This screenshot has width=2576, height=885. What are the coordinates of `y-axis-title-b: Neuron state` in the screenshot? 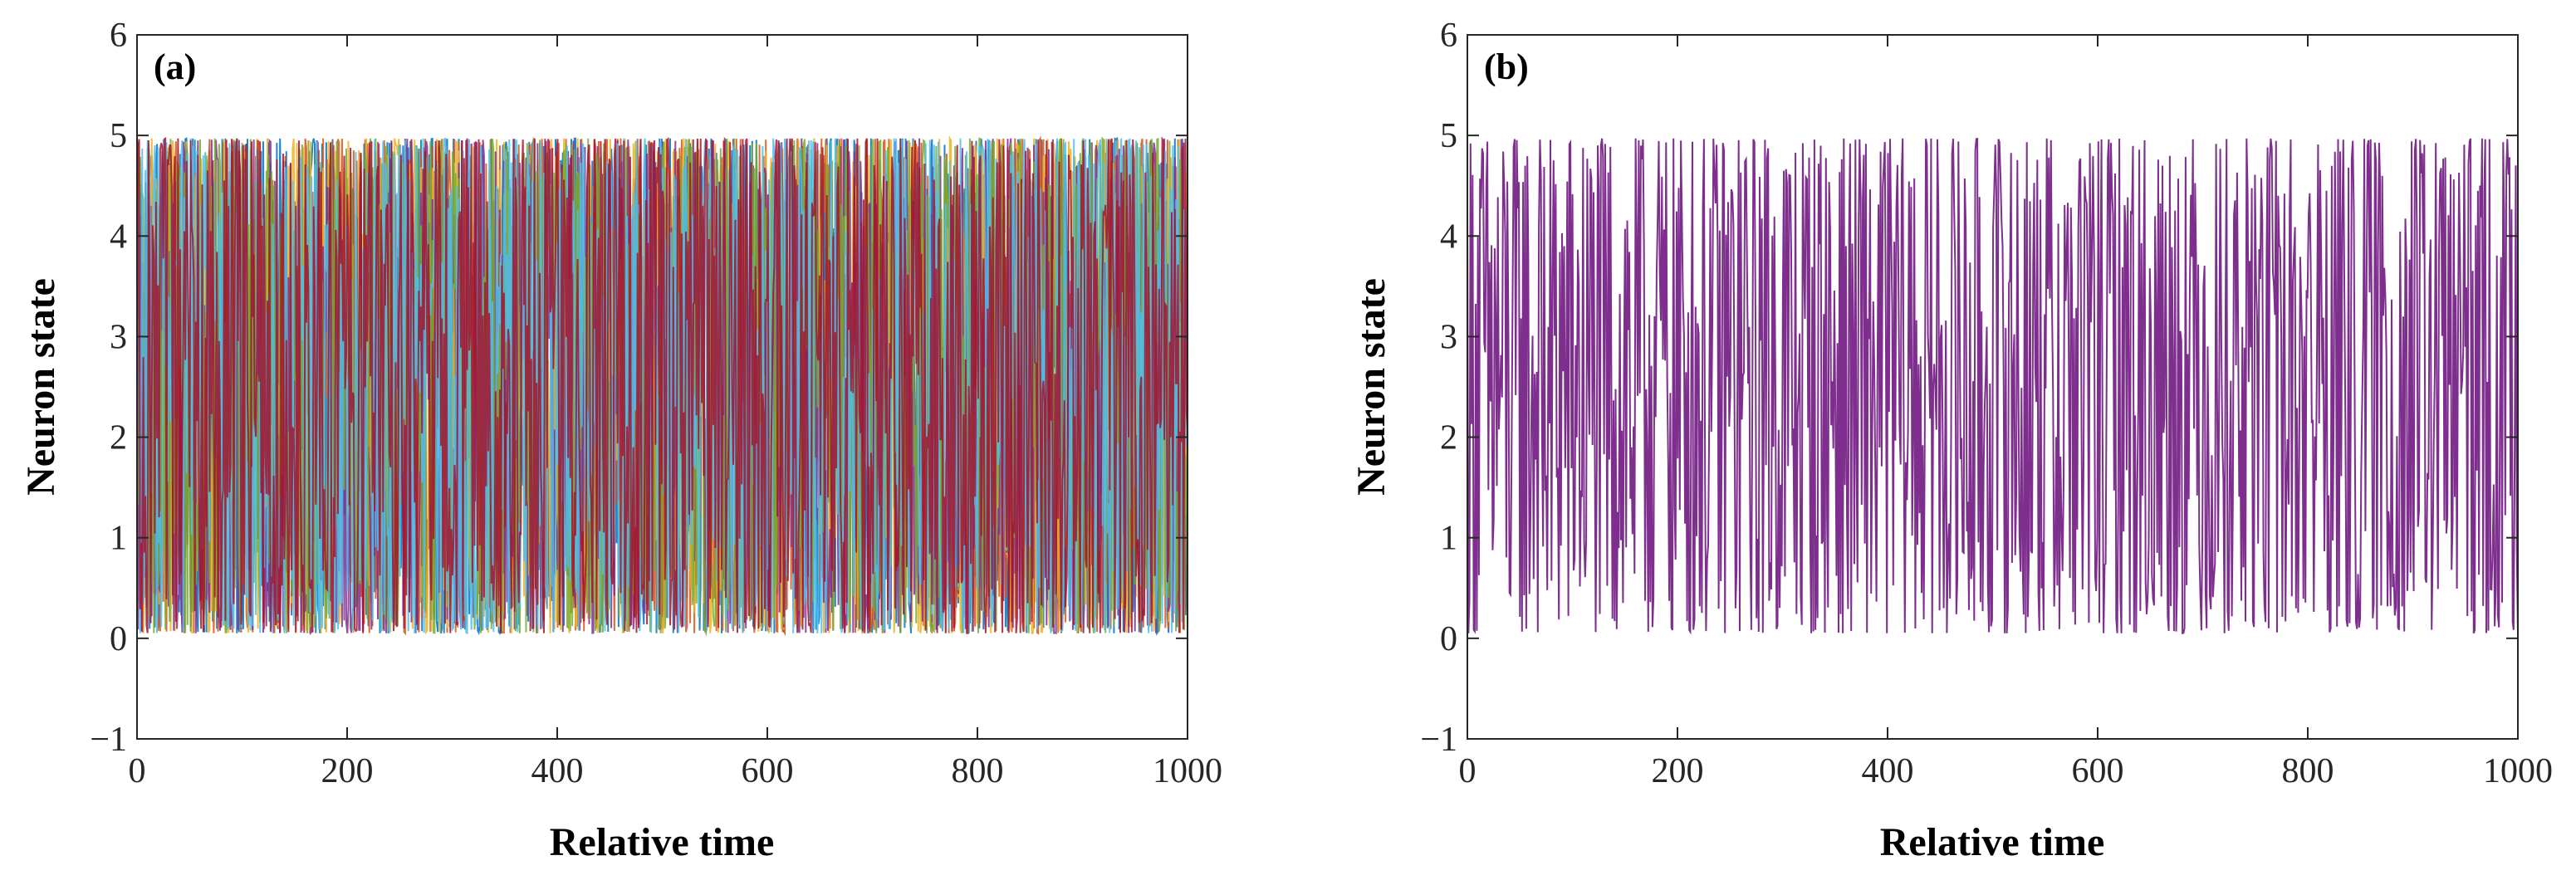 It's located at (1371, 387).